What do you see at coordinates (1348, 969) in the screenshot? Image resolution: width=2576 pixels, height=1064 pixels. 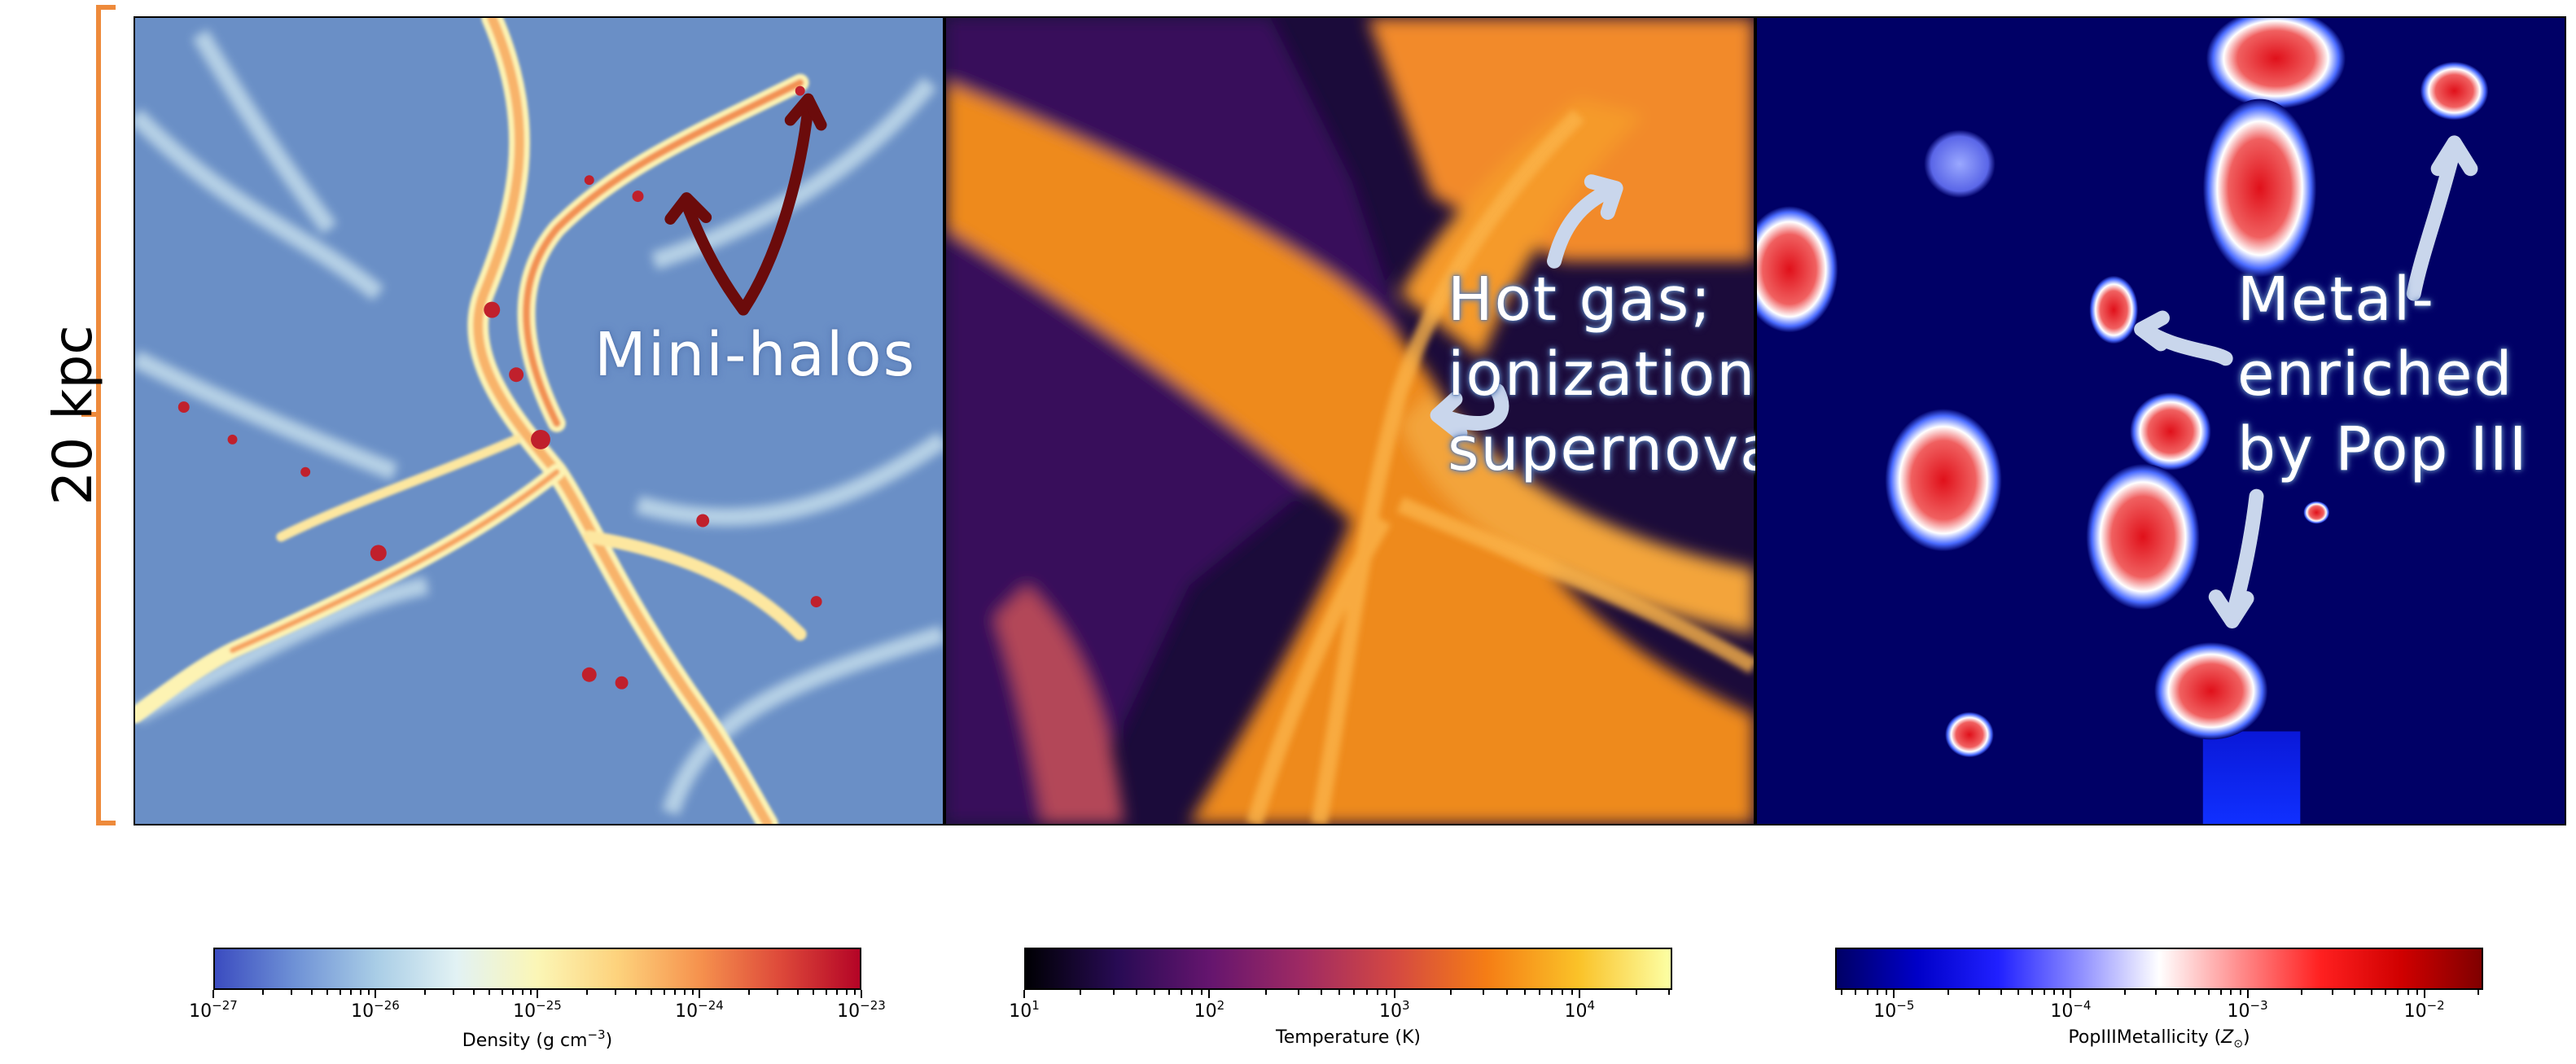 I see `temperature-colorbar` at bounding box center [1348, 969].